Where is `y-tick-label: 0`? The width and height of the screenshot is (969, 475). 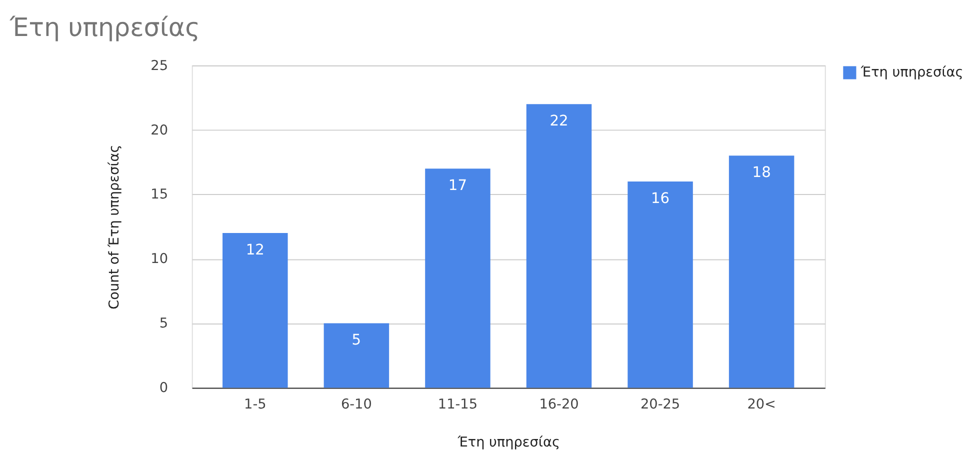 y-tick-label: 0 is located at coordinates (163, 388).